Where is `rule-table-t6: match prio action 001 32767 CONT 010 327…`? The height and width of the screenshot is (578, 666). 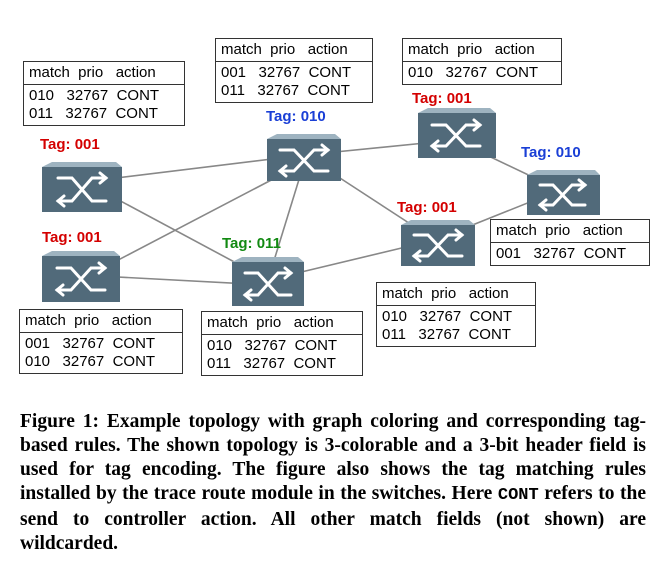 rule-table-t6: match prio action 001 32767 CONT 010 327… is located at coordinates (101, 341).